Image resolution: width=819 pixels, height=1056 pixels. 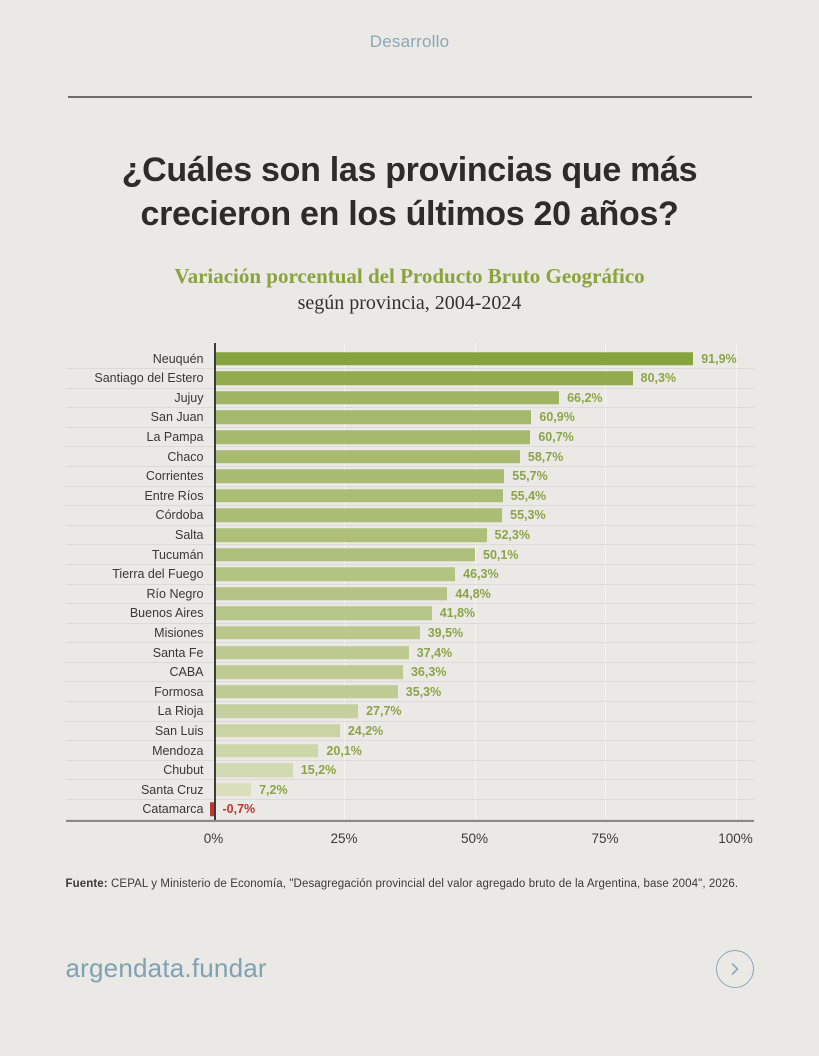 I want to click on category-label: Santiago del Estero, so click(x=149, y=378).